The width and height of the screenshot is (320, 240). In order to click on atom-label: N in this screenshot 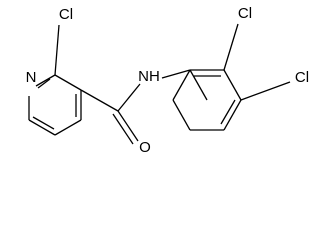, I will do `click(31, 77)`.